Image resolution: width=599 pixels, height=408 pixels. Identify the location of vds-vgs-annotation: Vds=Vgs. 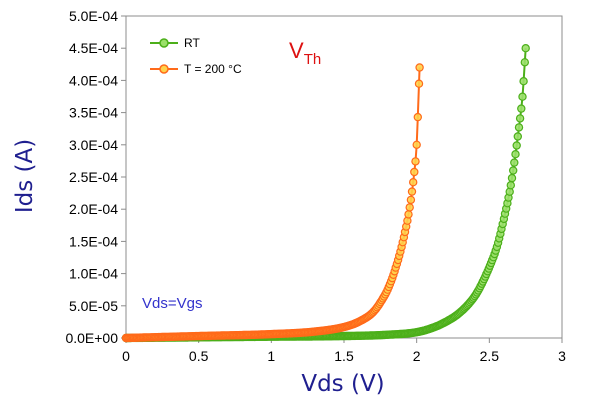
(172, 303).